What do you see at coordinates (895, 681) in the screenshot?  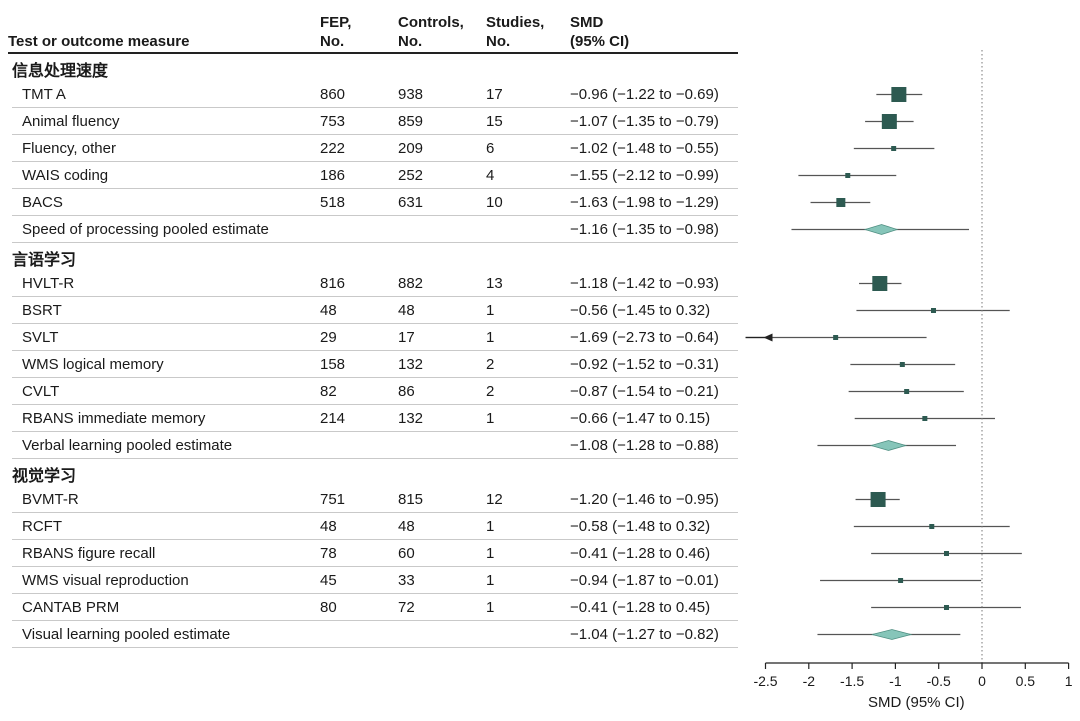 I see `x-tick-label: -1` at bounding box center [895, 681].